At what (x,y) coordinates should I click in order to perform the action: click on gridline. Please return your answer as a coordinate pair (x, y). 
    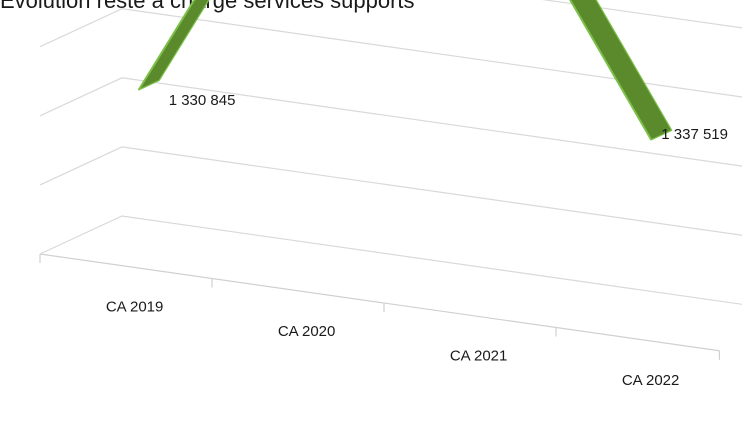
    Looking at the image, I should click on (641, 14).